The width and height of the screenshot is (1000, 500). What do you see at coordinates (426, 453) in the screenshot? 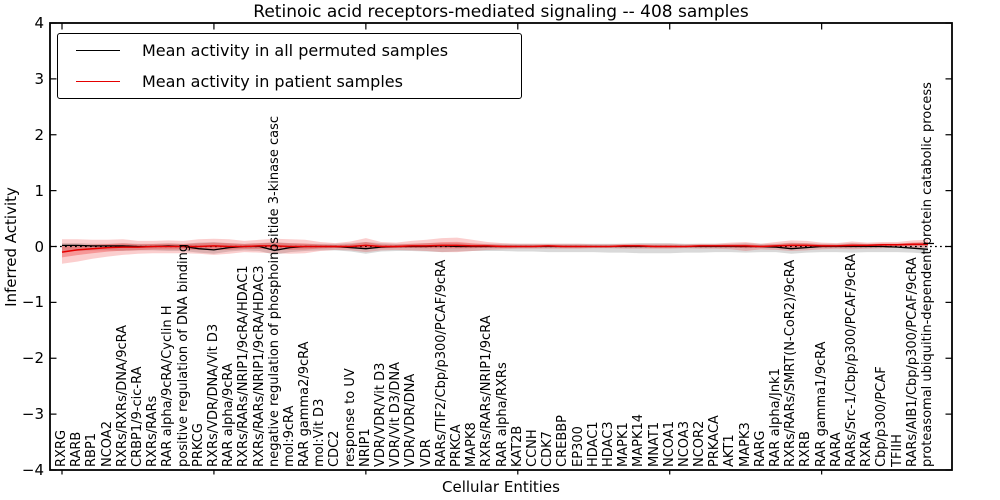
I see `x-tick-label: VDR` at bounding box center [426, 453].